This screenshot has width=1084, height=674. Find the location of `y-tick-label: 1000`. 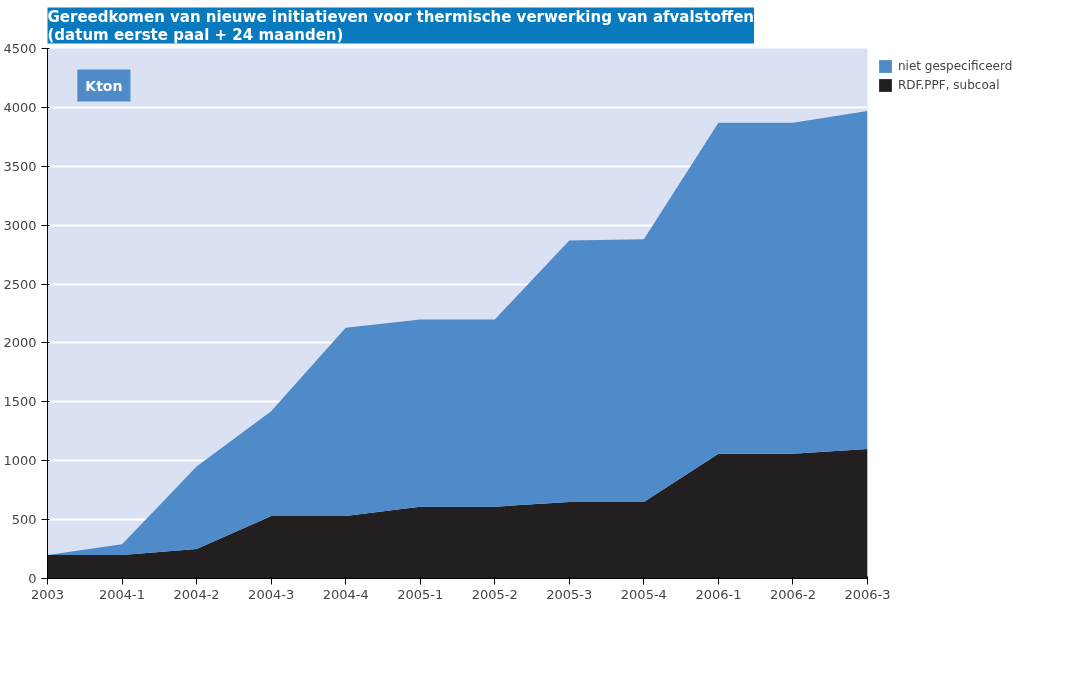

y-tick-label: 1000 is located at coordinates (20, 461).